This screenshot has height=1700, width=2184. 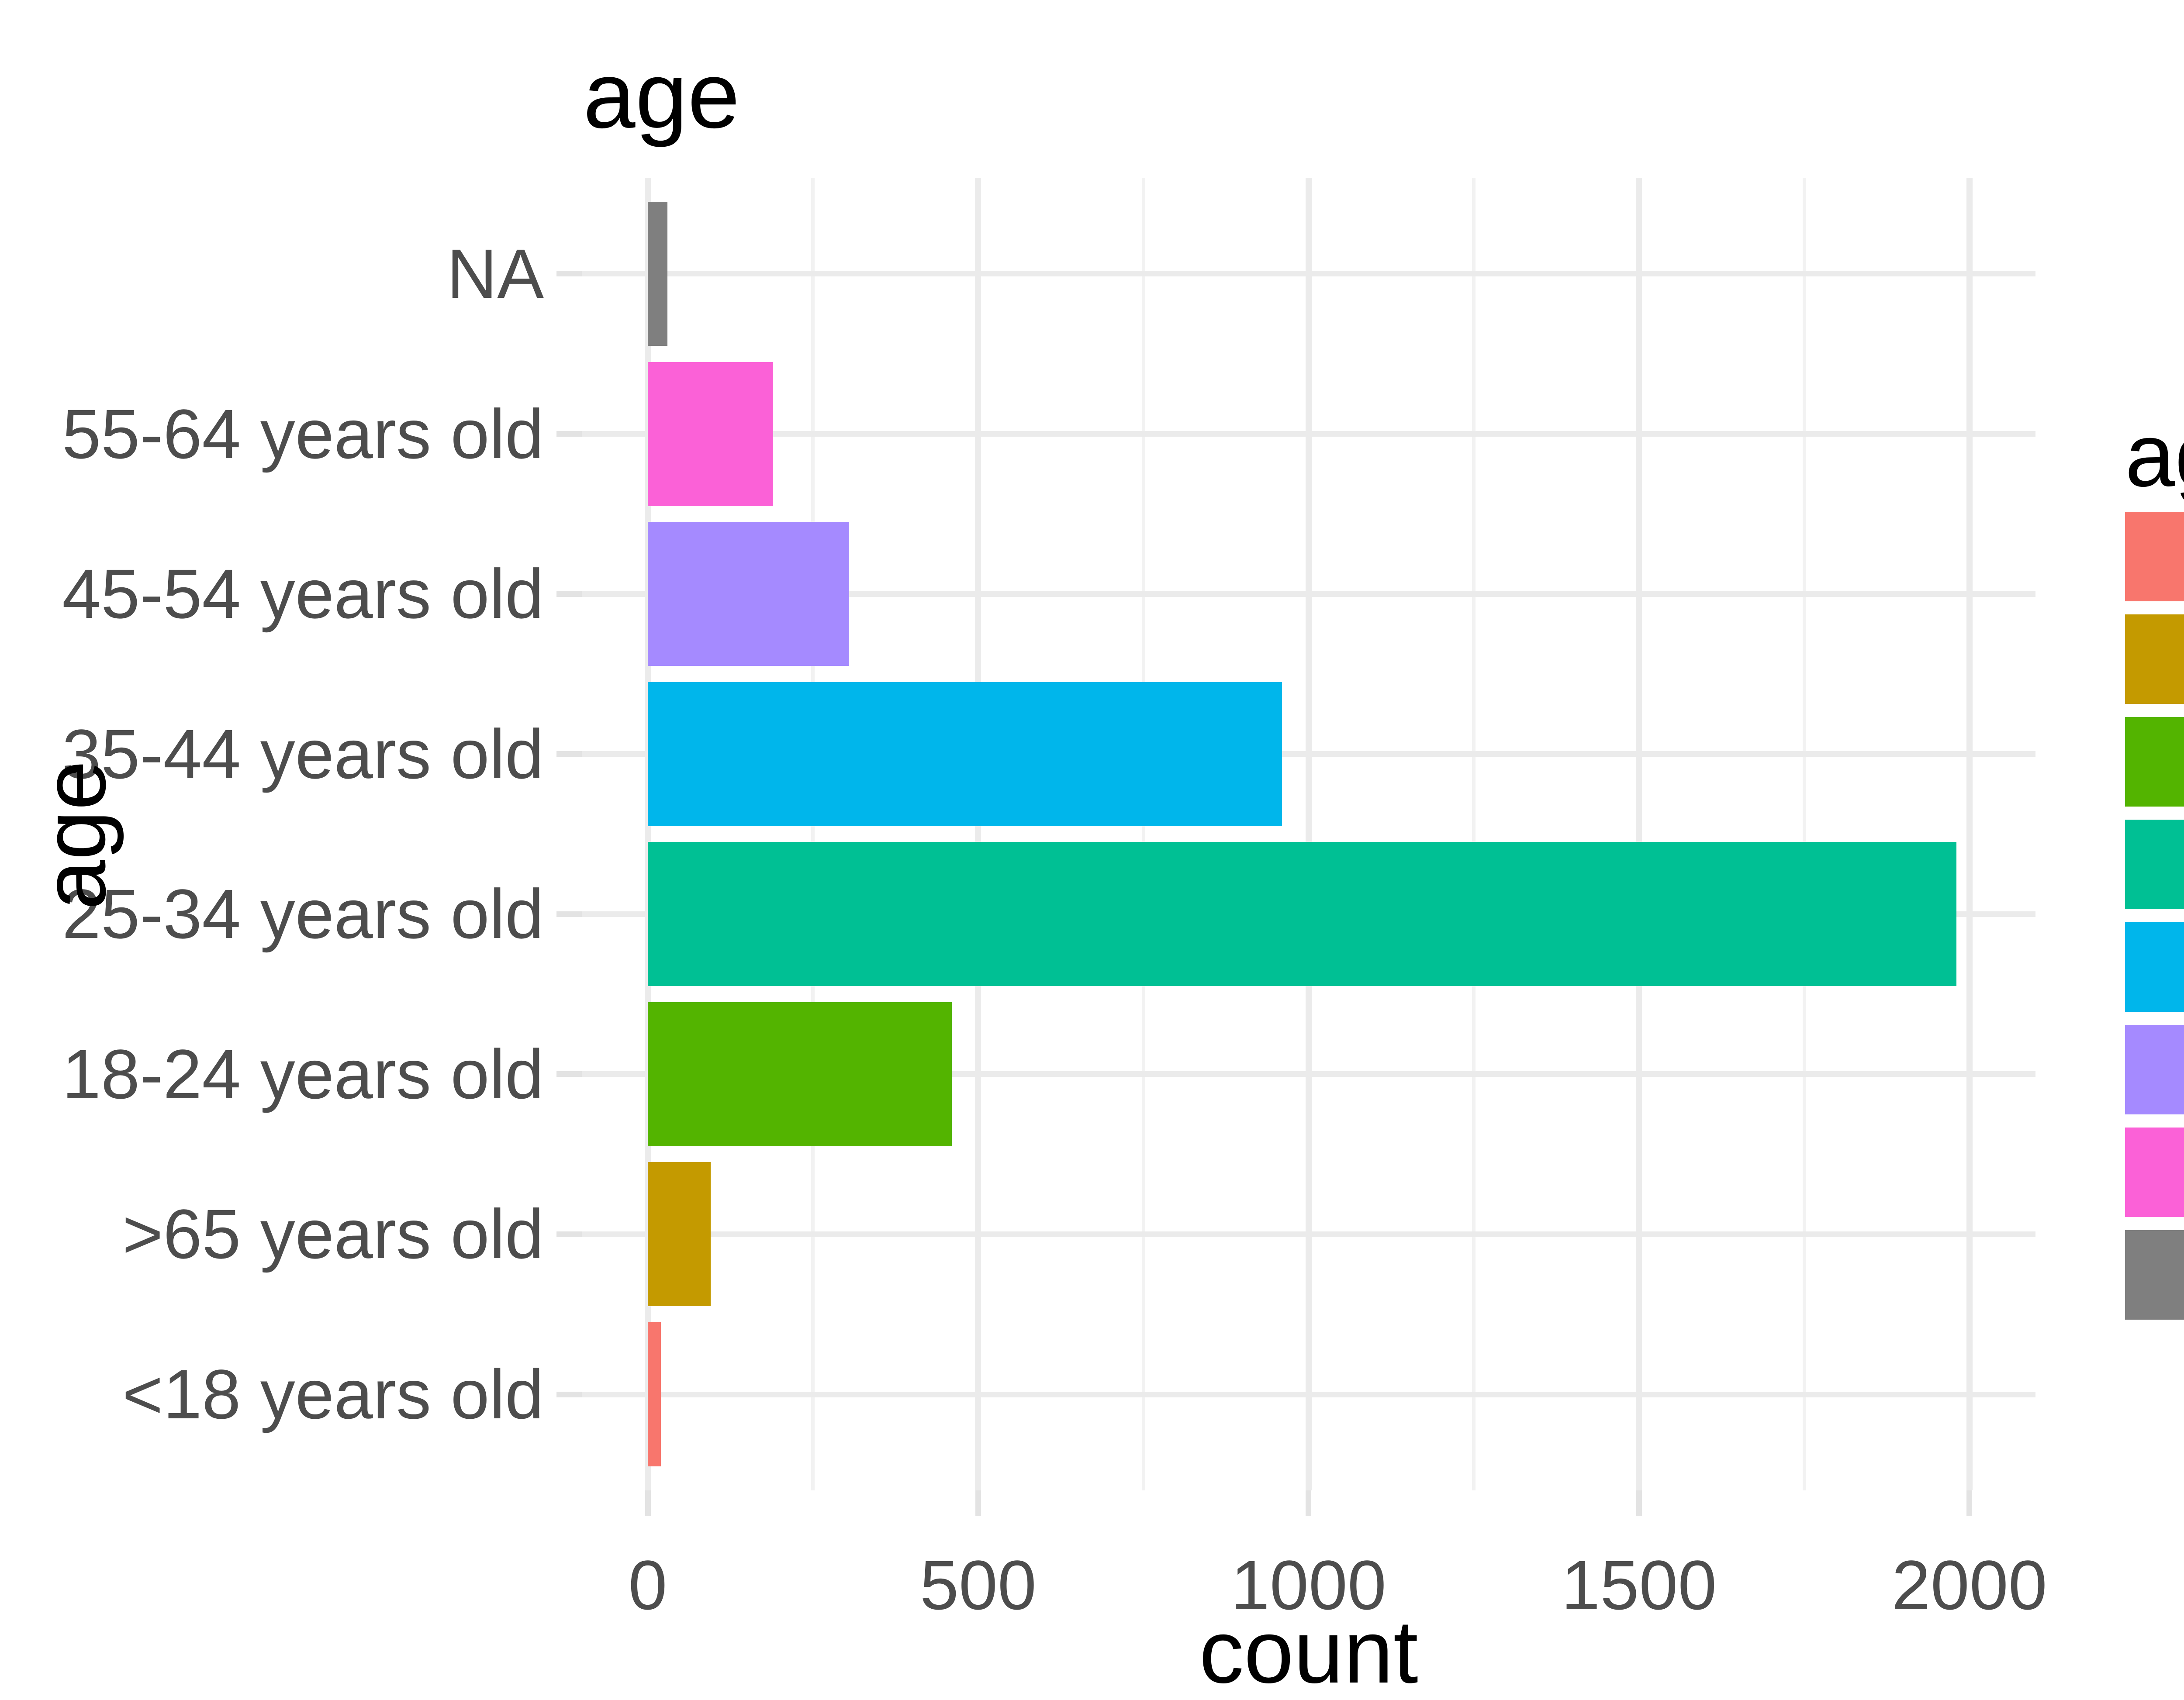 What do you see at coordinates (647, 1585) in the screenshot?
I see `x-tick-label: 0` at bounding box center [647, 1585].